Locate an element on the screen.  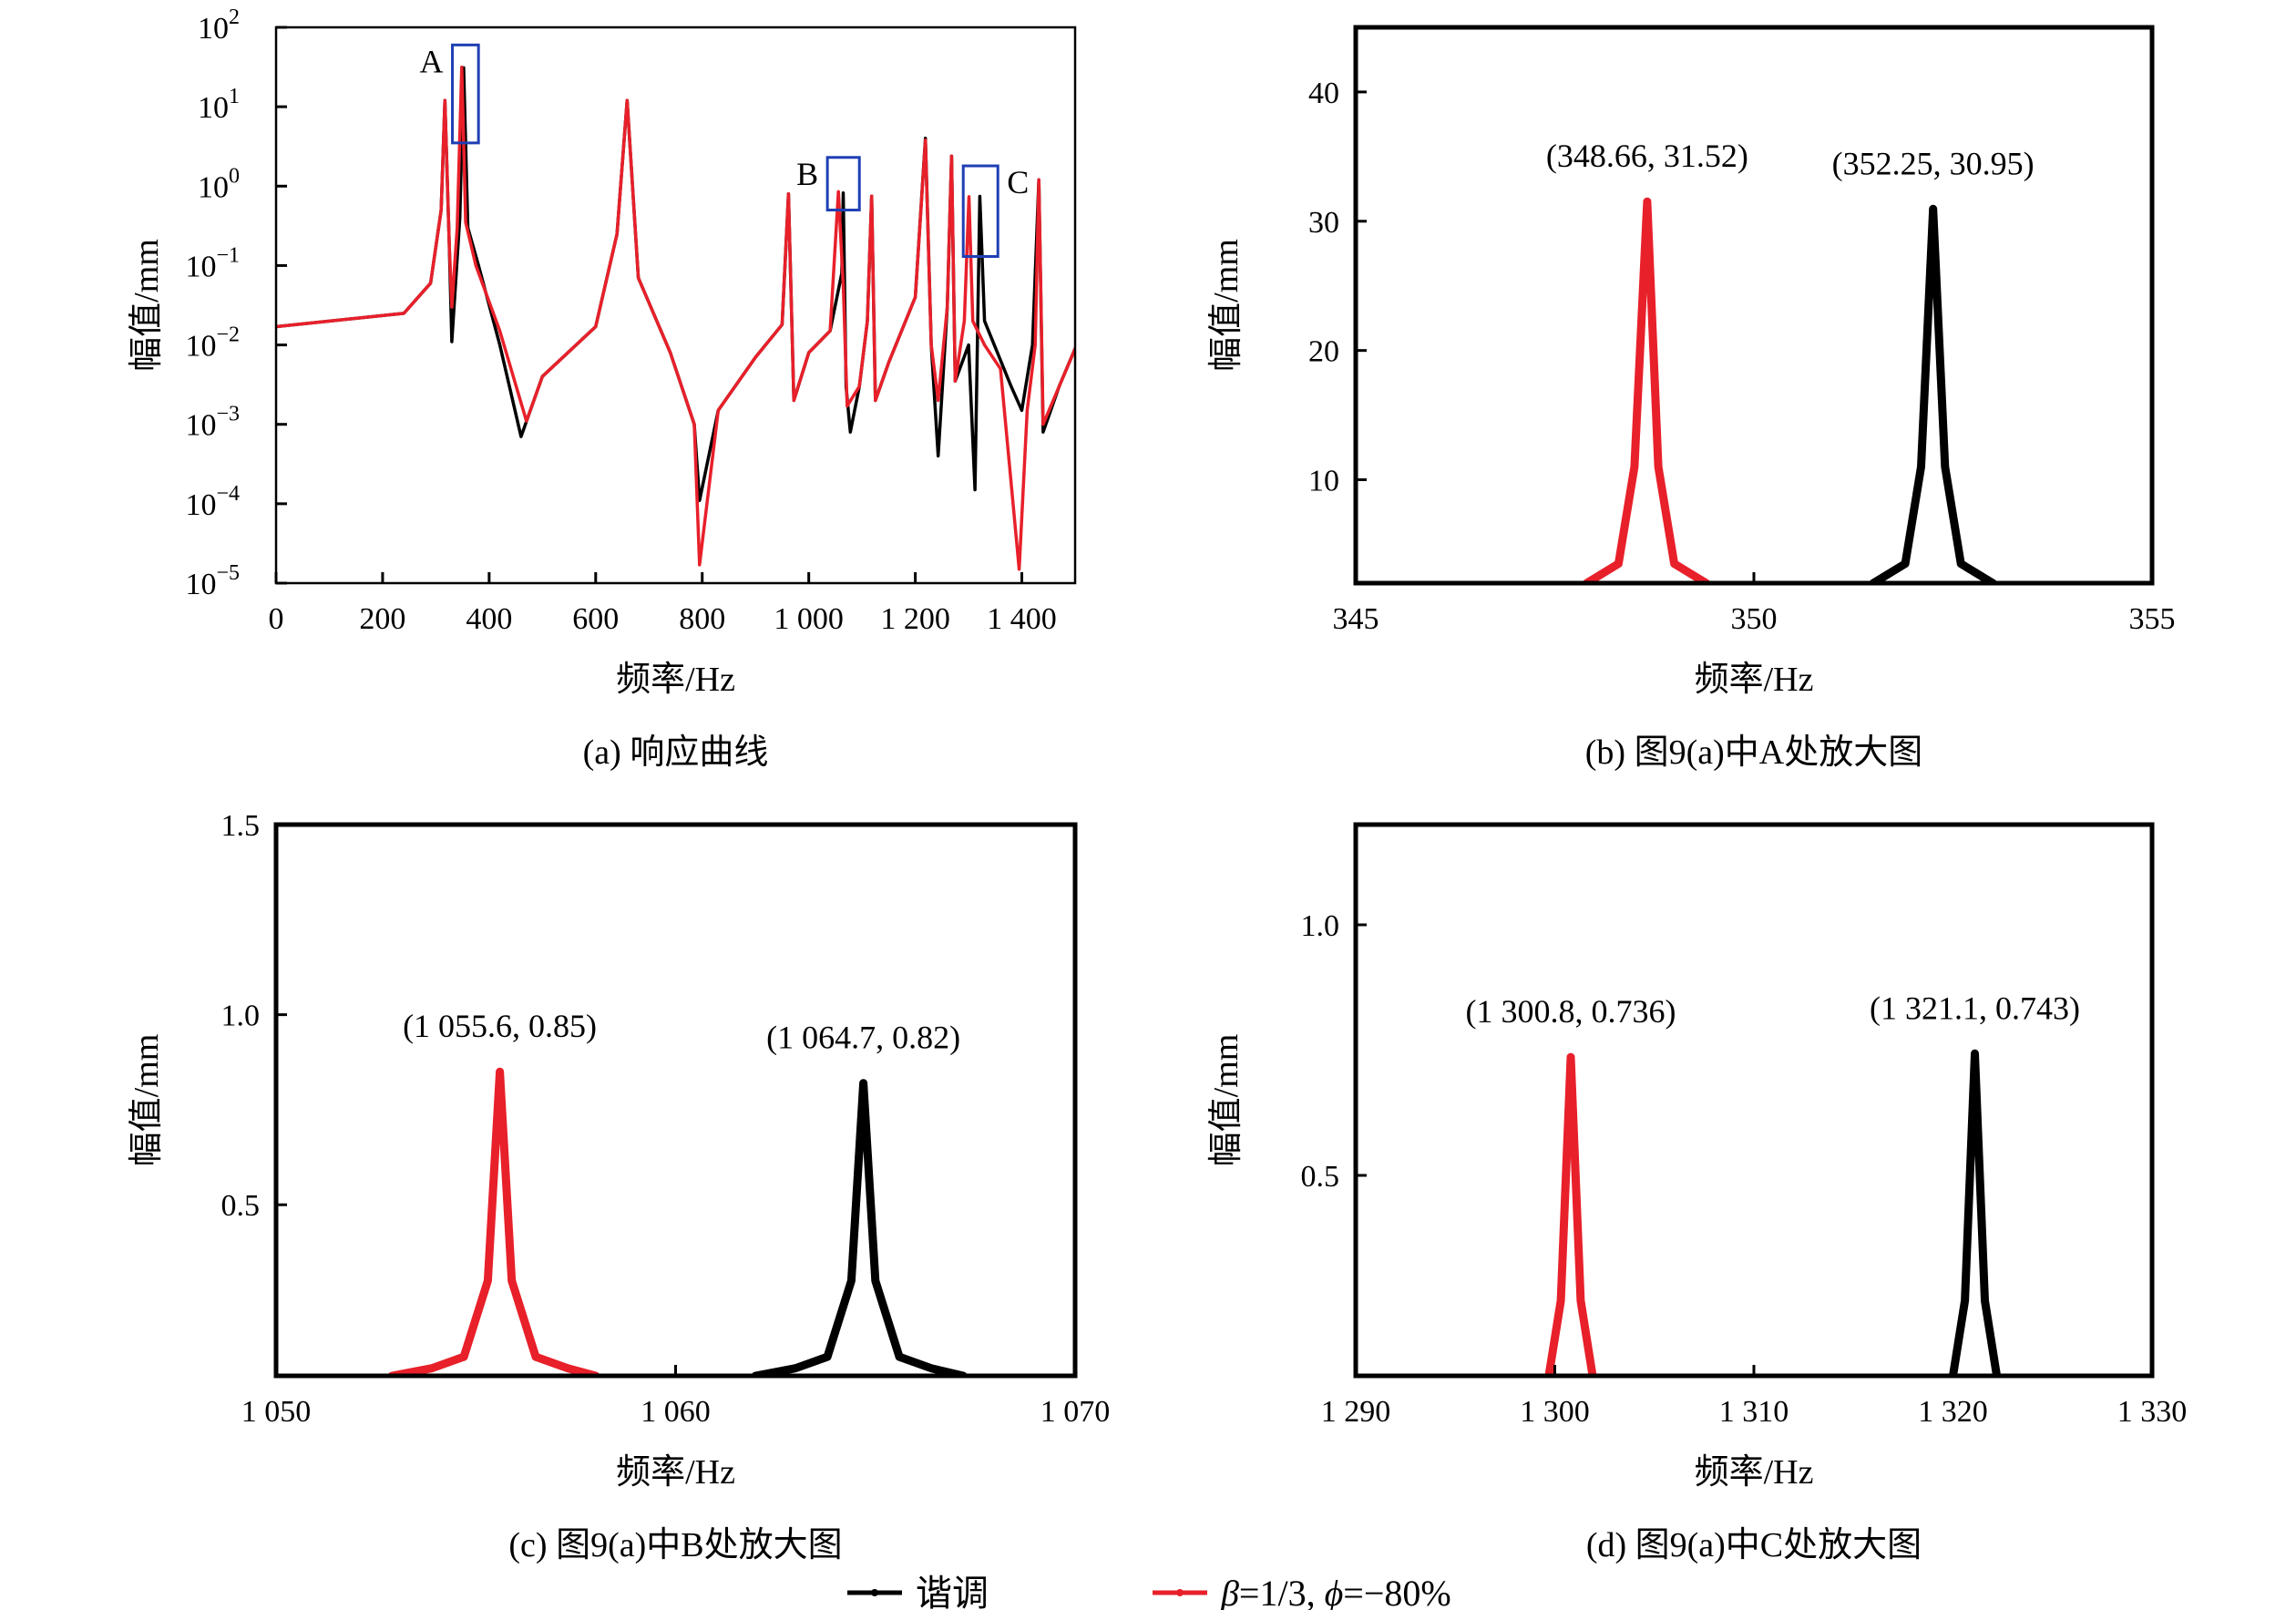
panel-c-frame is located at coordinates (676, 1100).